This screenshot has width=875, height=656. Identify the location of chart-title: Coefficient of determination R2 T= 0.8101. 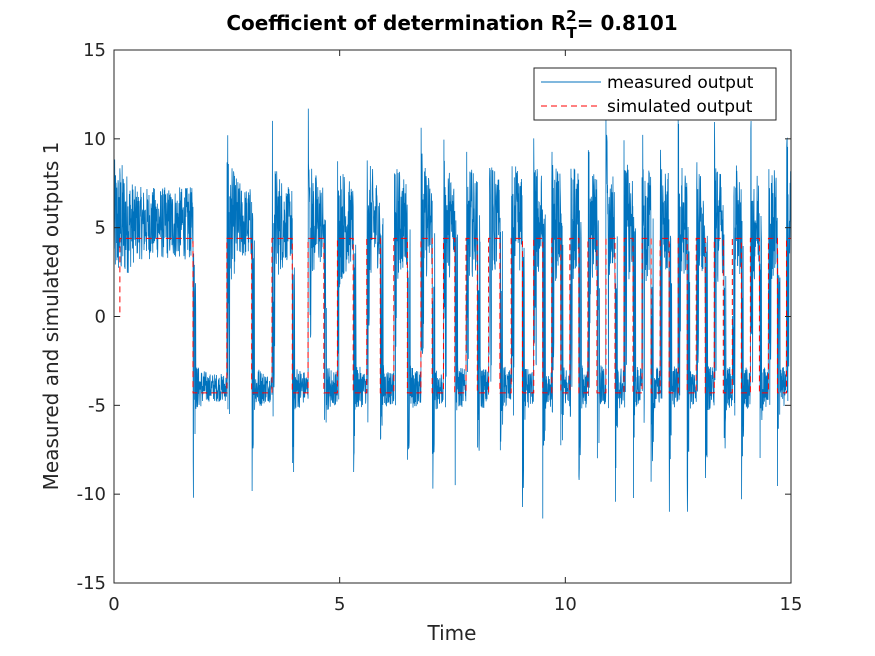
(451, 24).